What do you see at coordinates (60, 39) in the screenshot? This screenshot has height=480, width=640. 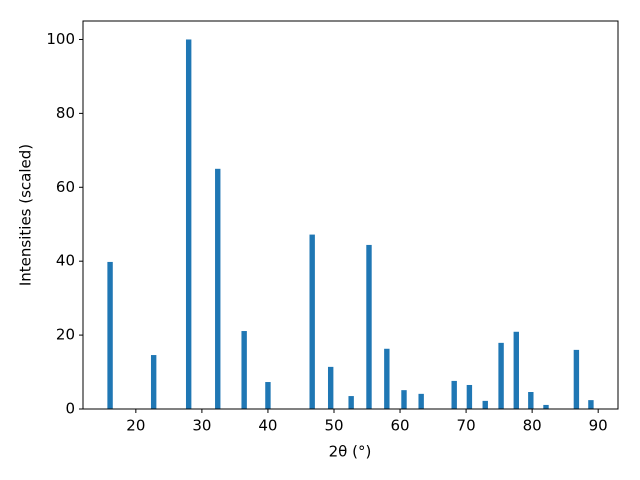 I see `y-tick-label: 100` at bounding box center [60, 39].